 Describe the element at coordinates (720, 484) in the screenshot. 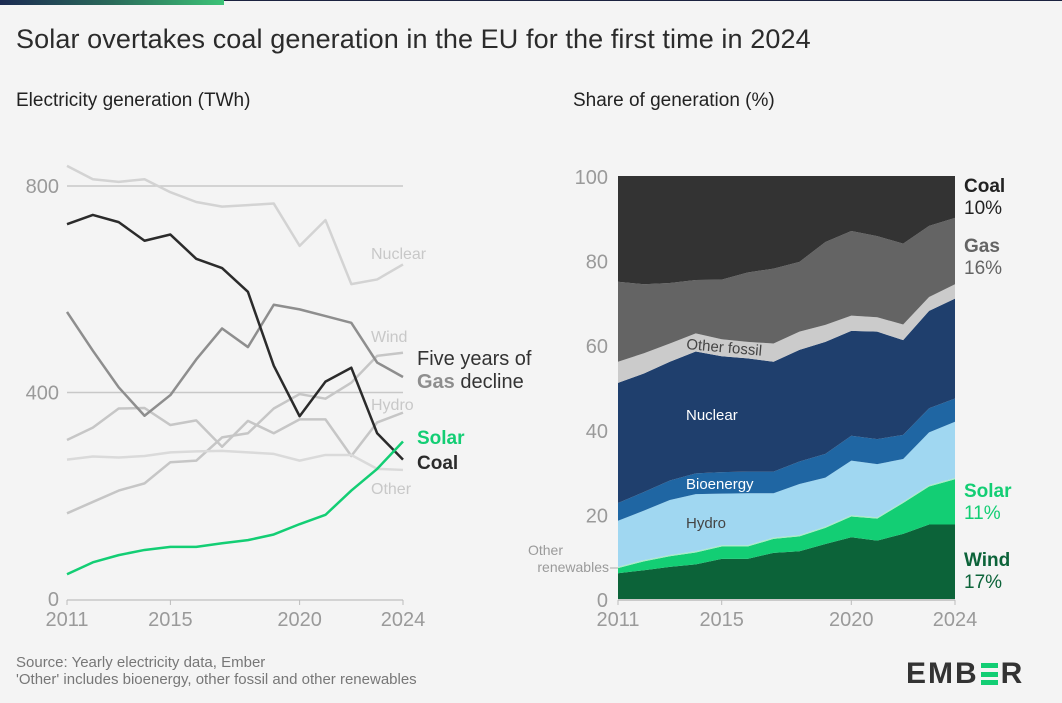

I see `area-label-bioenergy: Bioenergy` at that location.